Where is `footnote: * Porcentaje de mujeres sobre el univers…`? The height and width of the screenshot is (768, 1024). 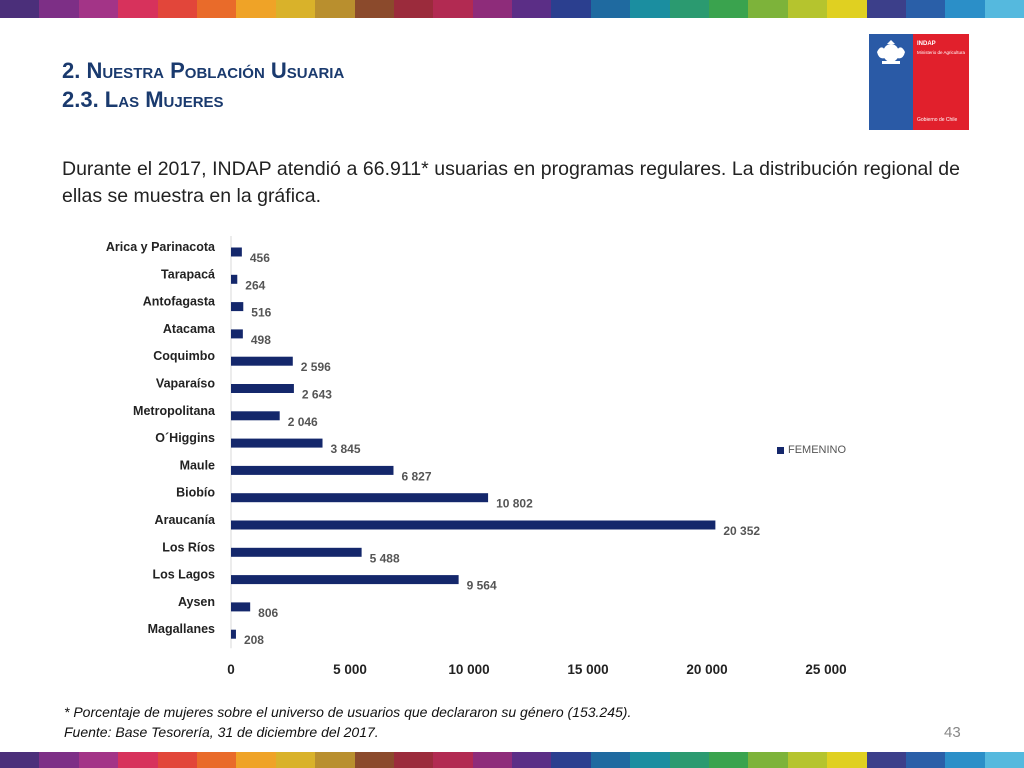 footnote: * Porcentaje de mujeres sobre el univers… is located at coordinates (347, 722).